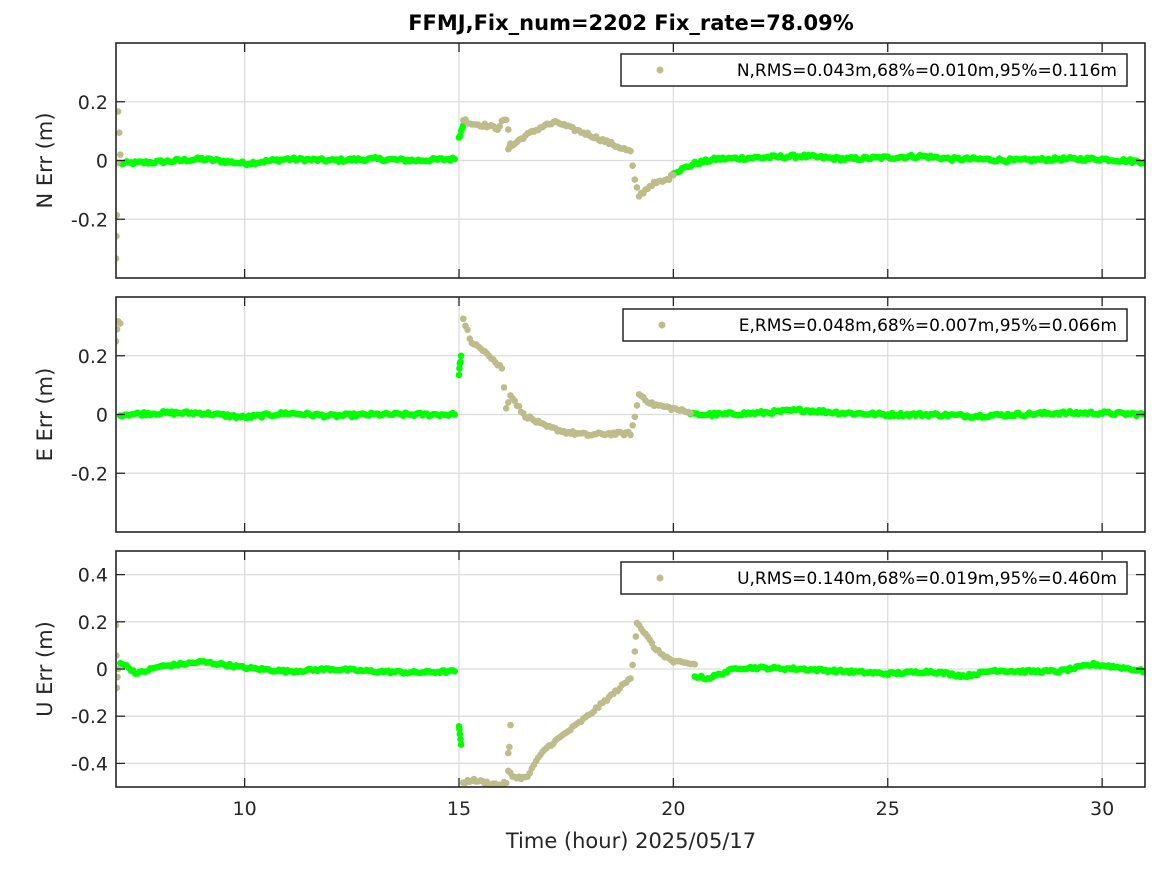  I want to click on x-tick-label: 30, so click(1102, 809).